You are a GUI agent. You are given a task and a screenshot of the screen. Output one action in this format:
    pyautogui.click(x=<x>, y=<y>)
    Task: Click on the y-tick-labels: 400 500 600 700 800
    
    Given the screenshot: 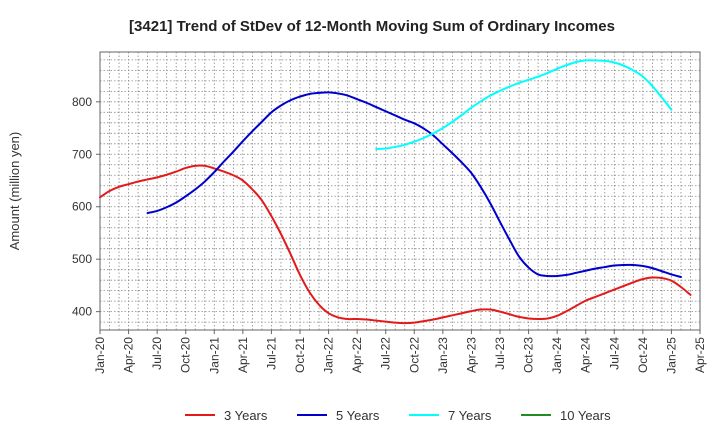 What is the action you would take?
    pyautogui.click(x=86, y=207)
    